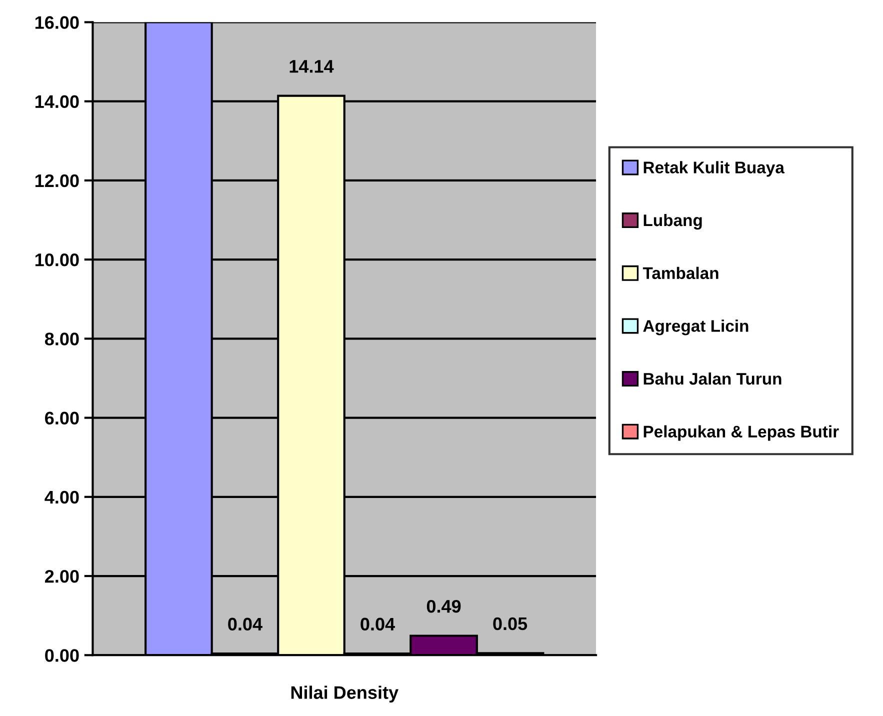 This screenshot has width=883, height=716. I want to click on data-label: 14.14, so click(312, 66).